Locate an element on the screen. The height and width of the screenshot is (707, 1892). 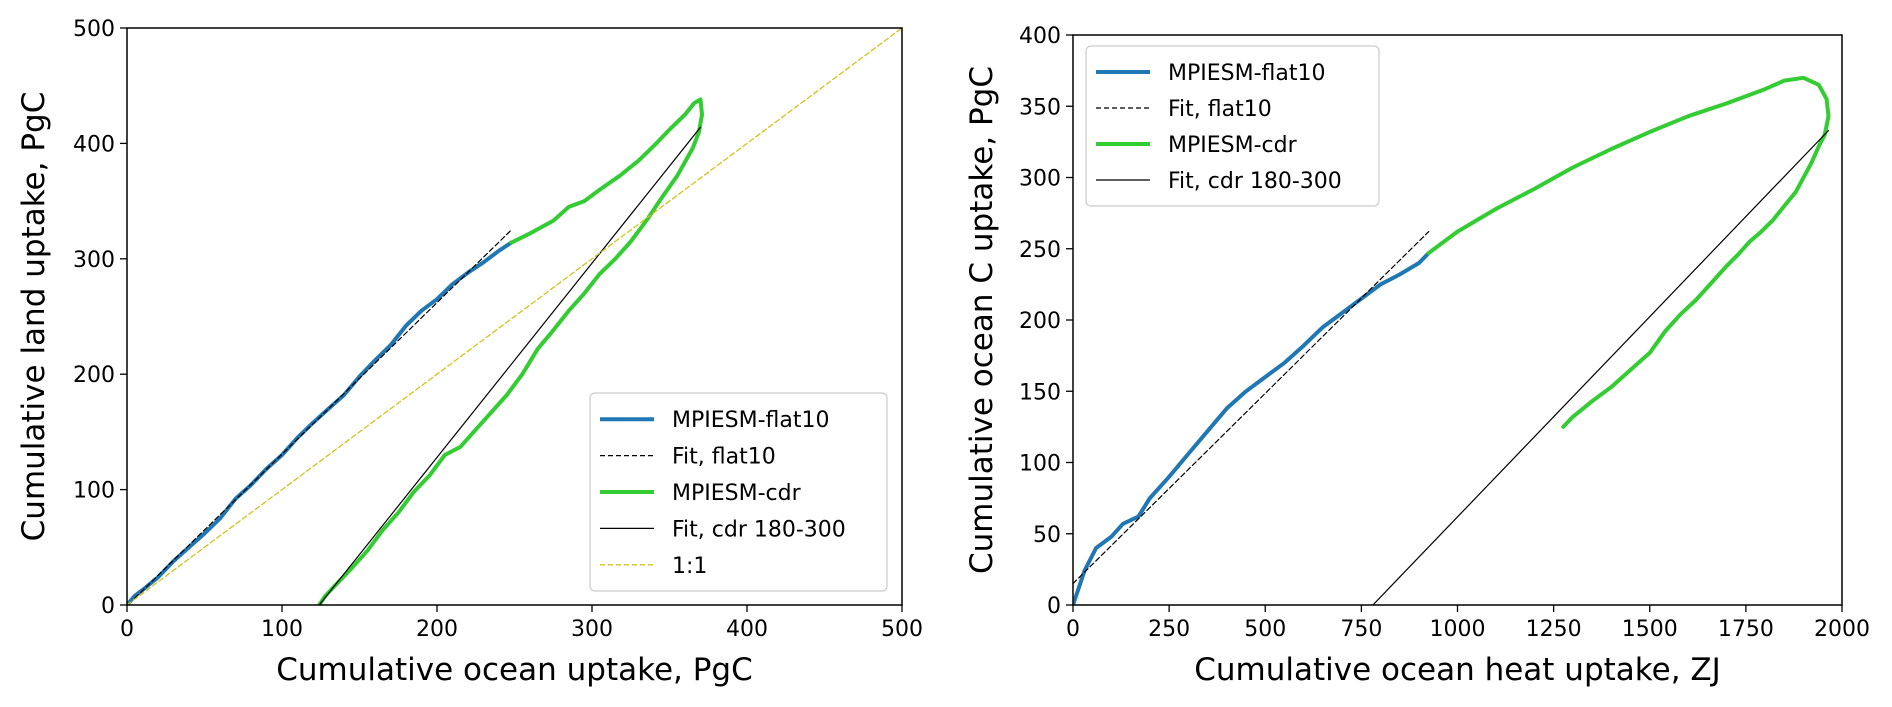
x-tick-label: 400 is located at coordinates (747, 629).